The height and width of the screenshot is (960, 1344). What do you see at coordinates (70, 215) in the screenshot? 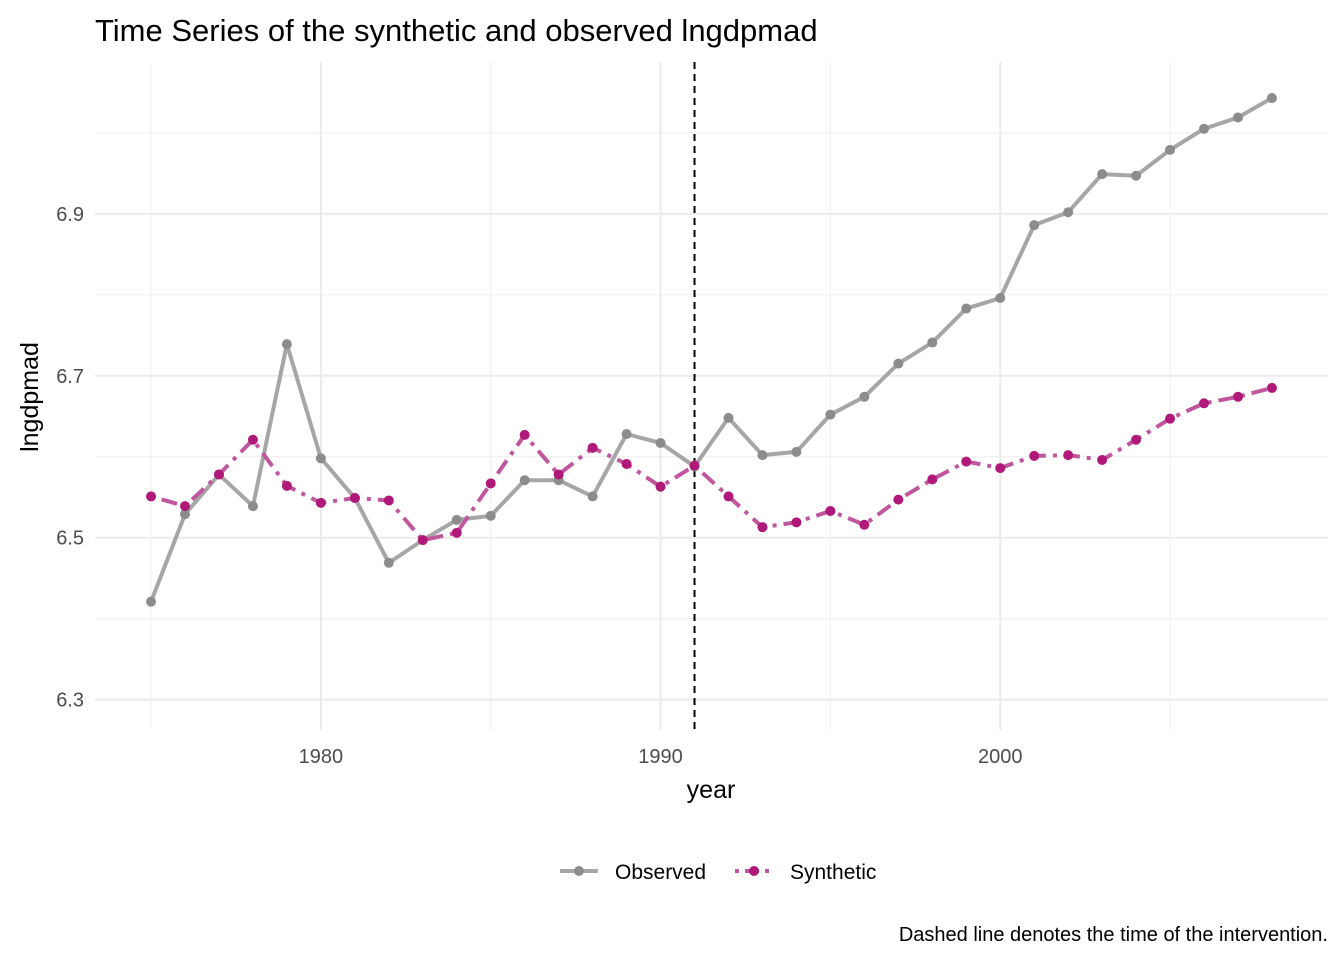
I see `y-tick-label: 6.9` at bounding box center [70, 215].